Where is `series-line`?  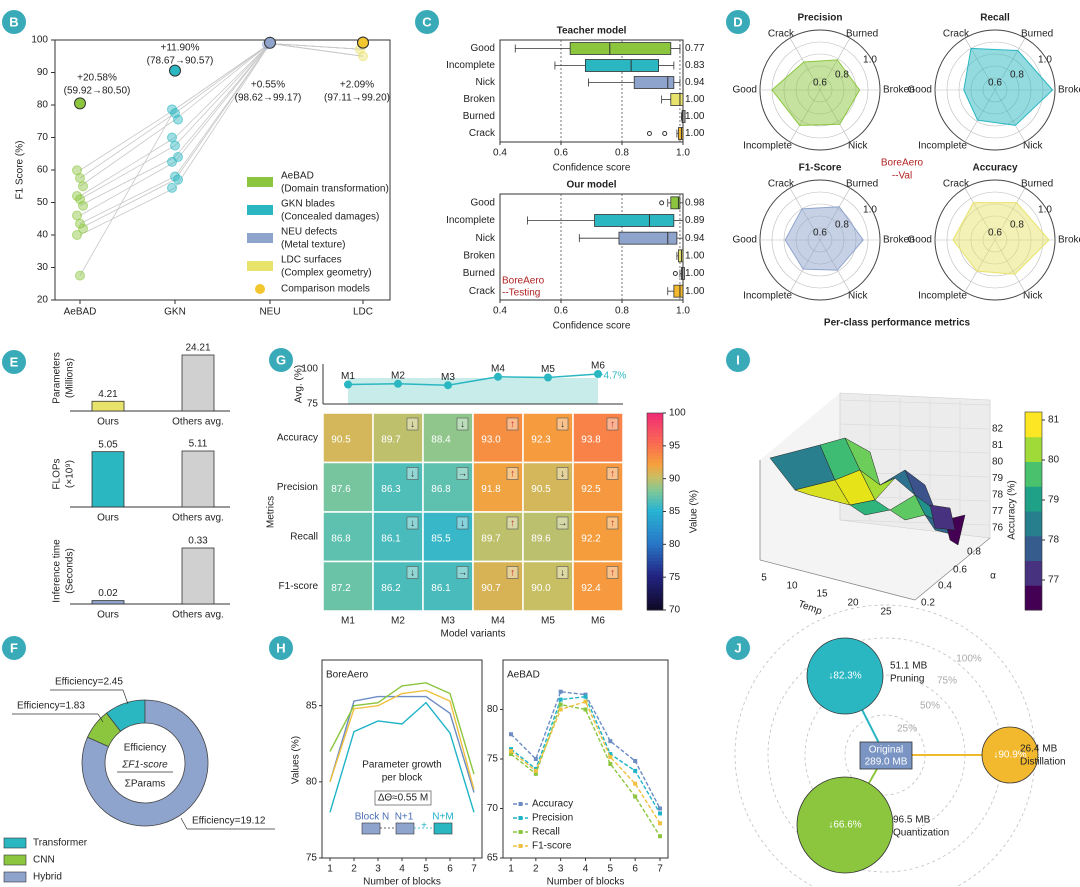 series-line is located at coordinates (585, 754).